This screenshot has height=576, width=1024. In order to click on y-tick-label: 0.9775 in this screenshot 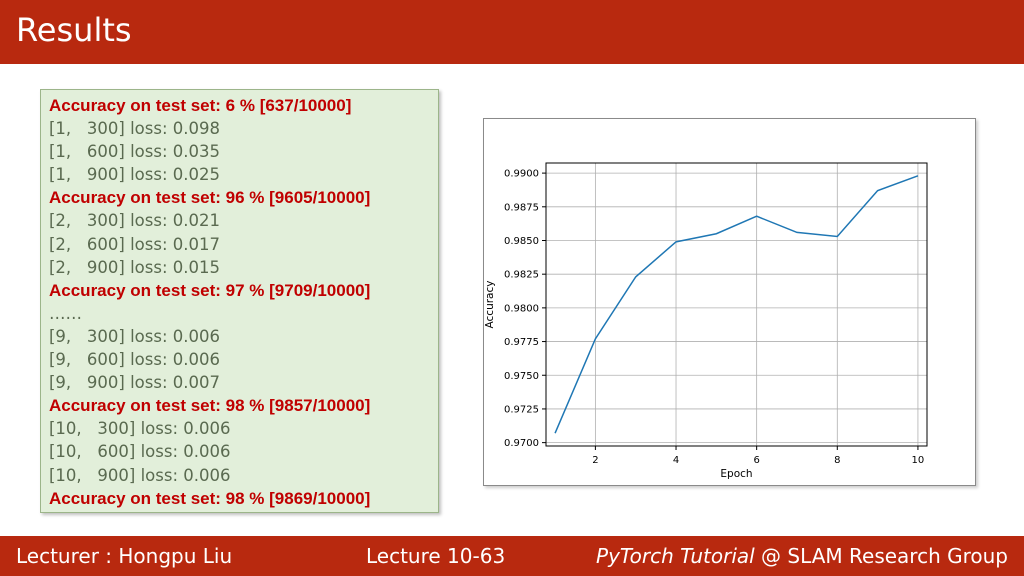, I will do `click(521, 342)`.